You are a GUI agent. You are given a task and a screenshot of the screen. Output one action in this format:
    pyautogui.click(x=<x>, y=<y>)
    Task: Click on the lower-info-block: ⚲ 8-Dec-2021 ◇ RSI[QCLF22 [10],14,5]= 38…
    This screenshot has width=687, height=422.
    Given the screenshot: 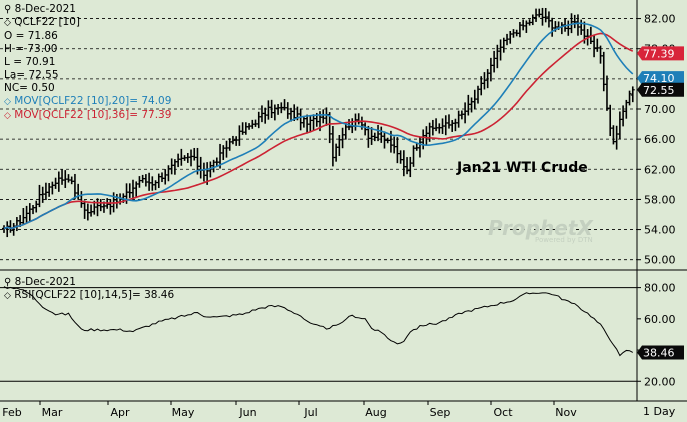 What is the action you would take?
    pyautogui.click(x=89, y=289)
    